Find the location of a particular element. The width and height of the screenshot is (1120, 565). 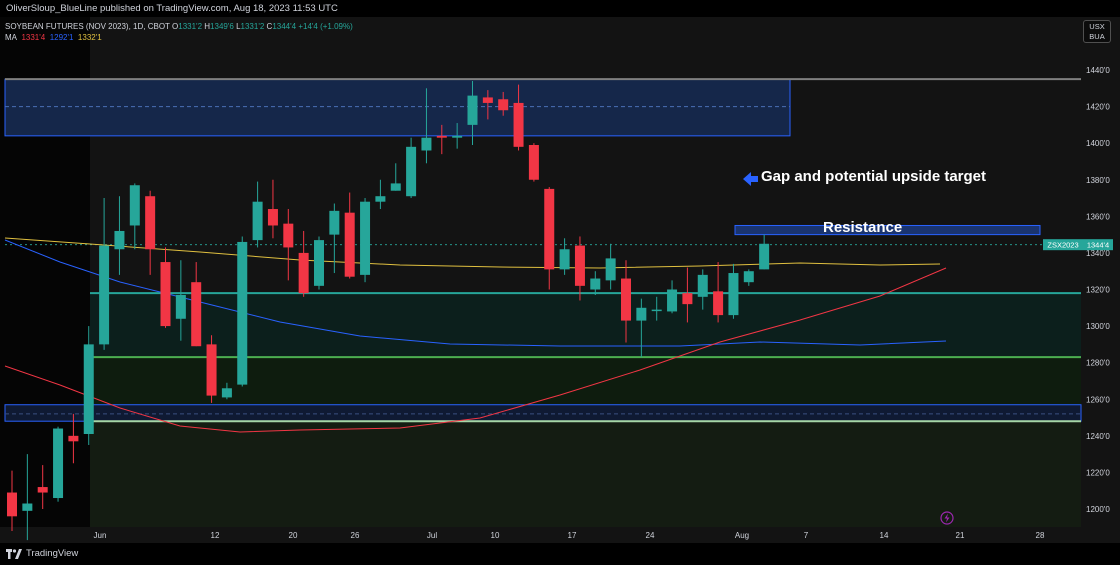

y-tick-label: 1400'0 is located at coordinates (1098, 143).